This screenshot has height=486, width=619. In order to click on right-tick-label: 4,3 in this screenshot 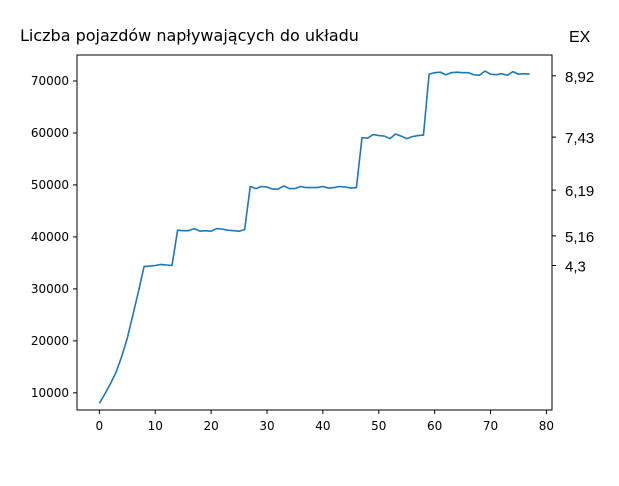, I will do `click(575, 267)`.